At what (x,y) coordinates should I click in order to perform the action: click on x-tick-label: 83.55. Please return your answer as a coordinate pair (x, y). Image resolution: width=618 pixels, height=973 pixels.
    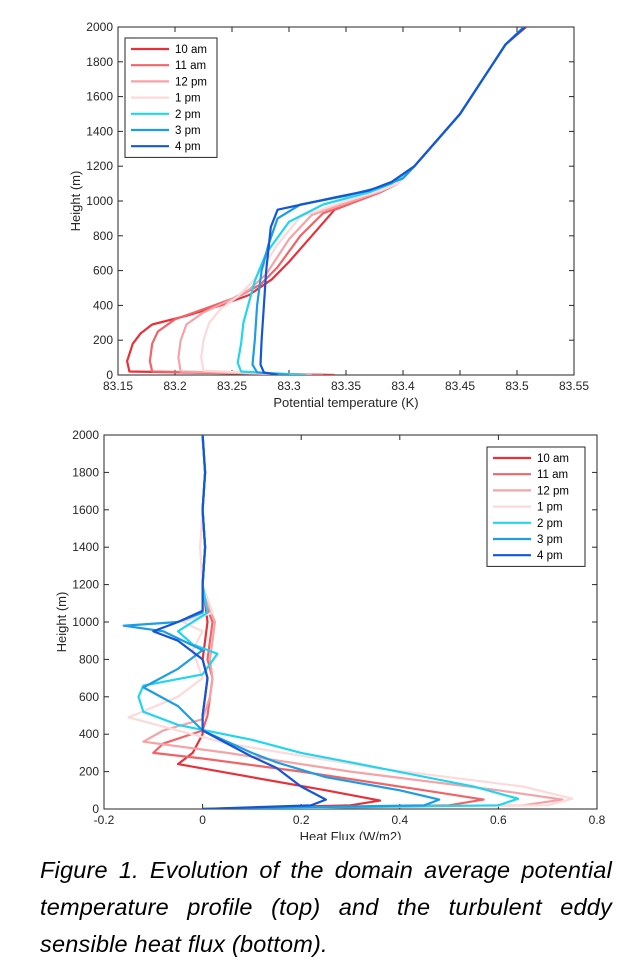
    Looking at the image, I should click on (574, 386).